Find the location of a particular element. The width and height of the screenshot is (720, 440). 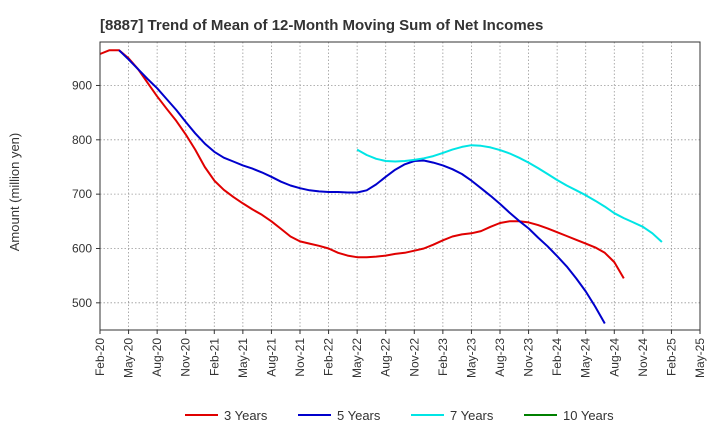

x-tick-label: Feb-21 is located at coordinates (214, 357).